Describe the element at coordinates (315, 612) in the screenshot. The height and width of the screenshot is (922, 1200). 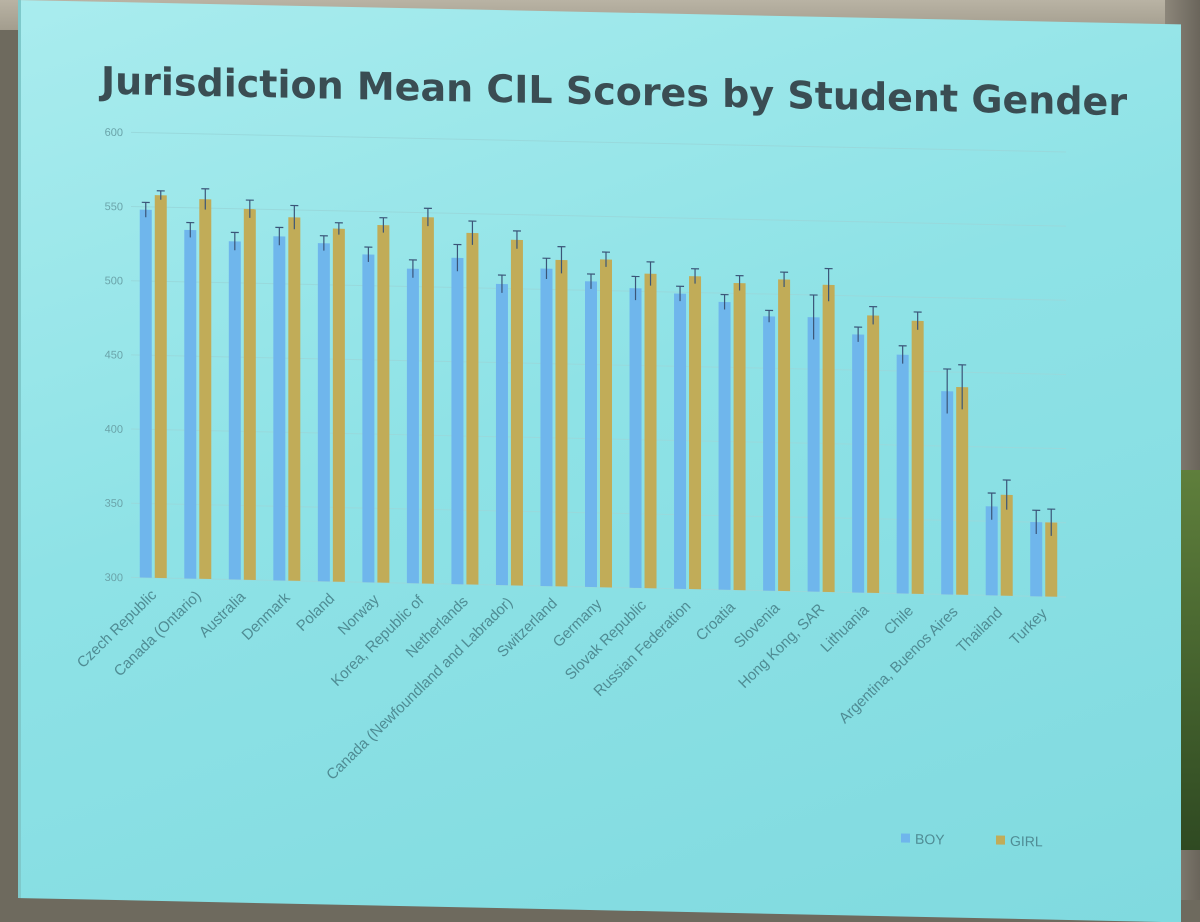
I see `x-tick-label: Poland` at that location.